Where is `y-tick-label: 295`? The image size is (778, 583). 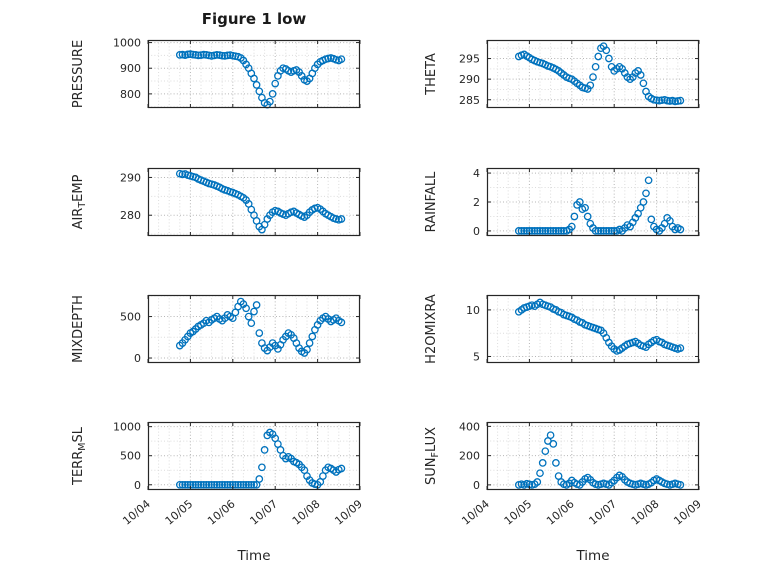 y-tick-label: 295 is located at coordinates (469, 59).